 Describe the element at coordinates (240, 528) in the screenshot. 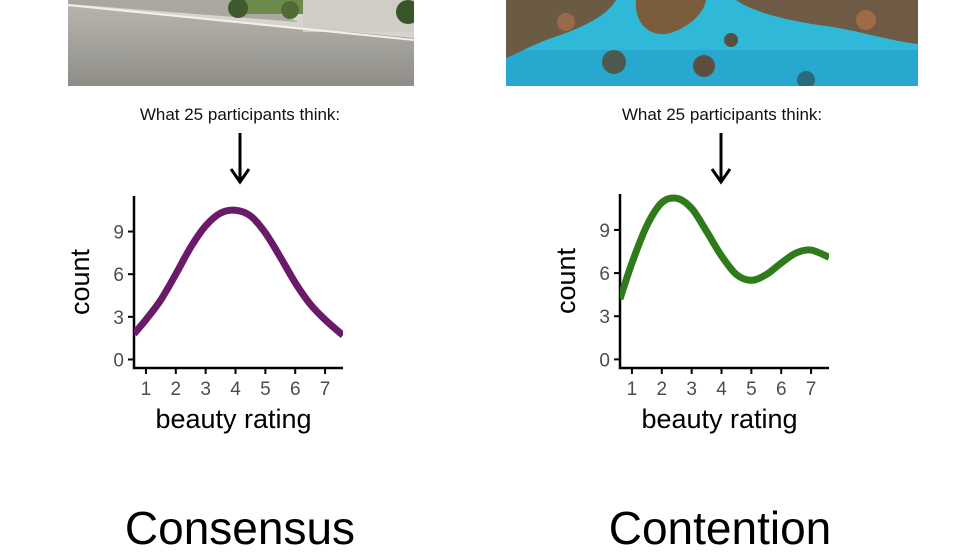

I see `consensus-label: Consensus` at that location.